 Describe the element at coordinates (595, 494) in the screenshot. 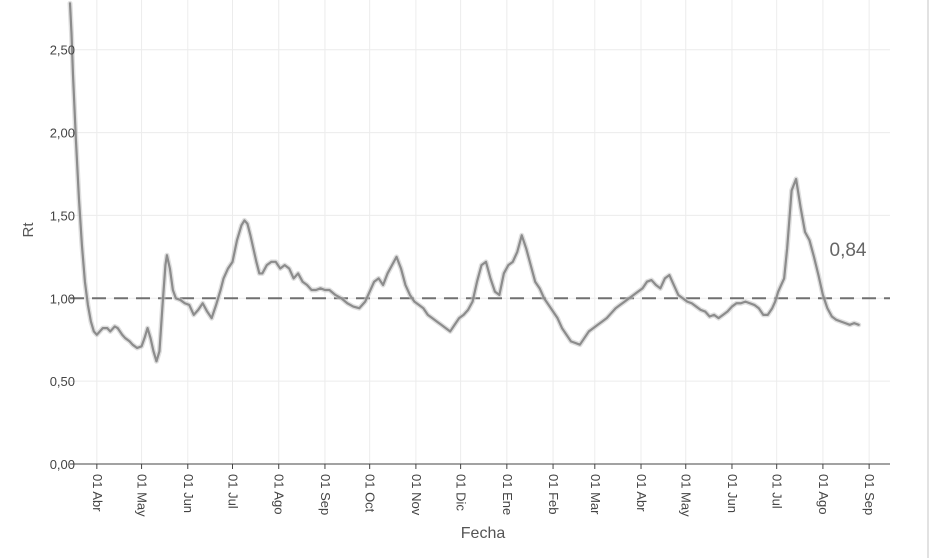

I see `x-tick-label: 01 Mar` at that location.